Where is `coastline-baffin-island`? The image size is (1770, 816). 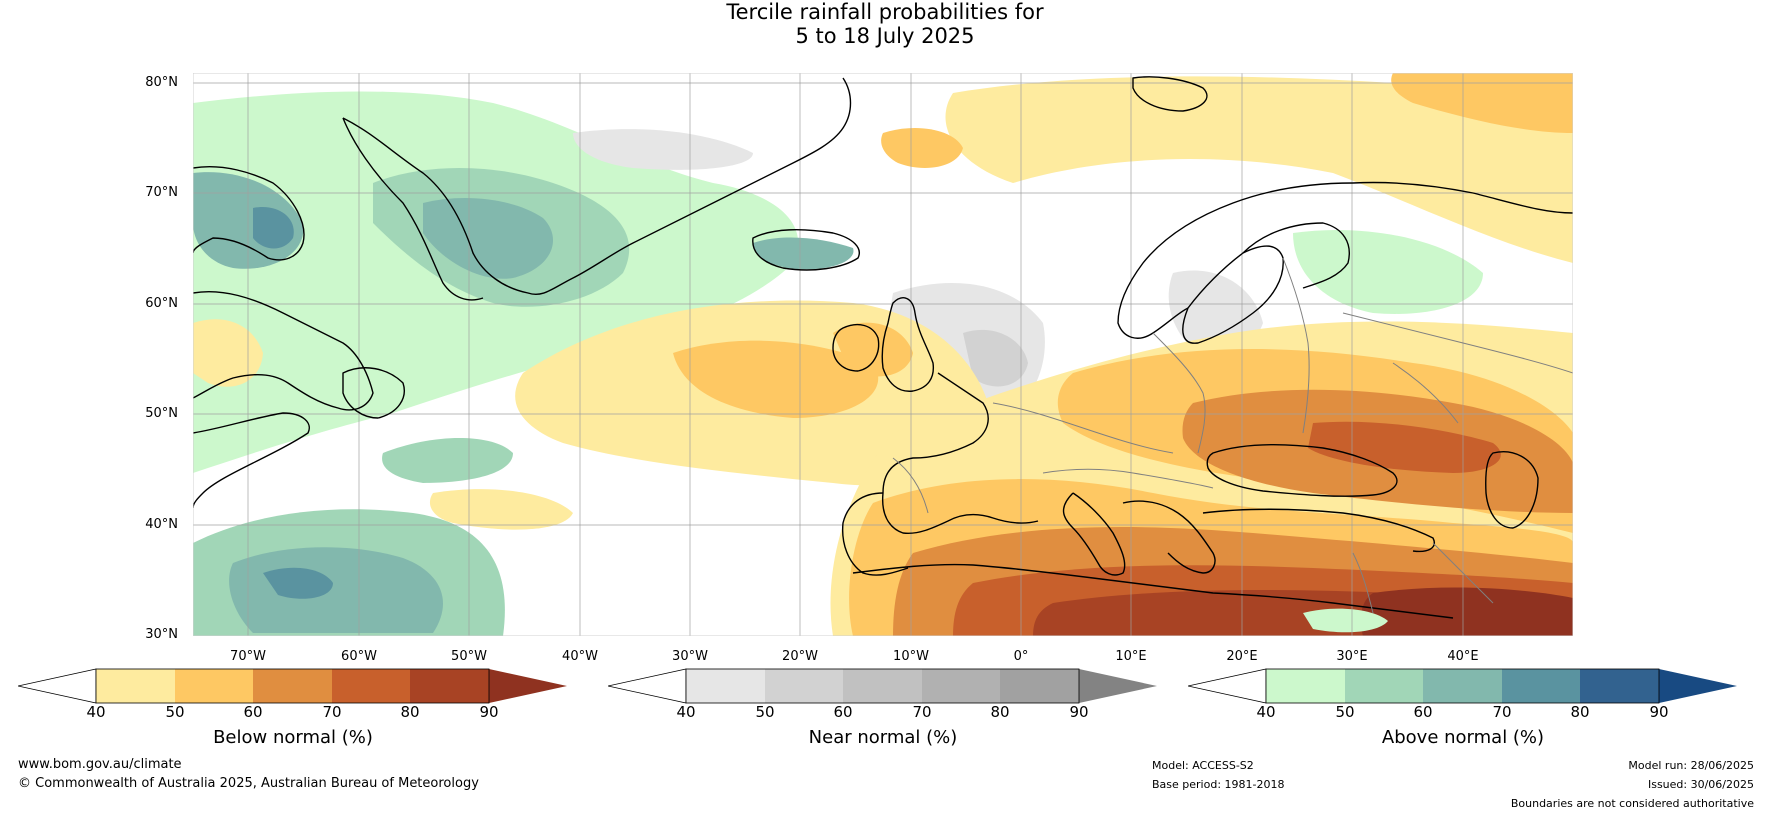
coastline-baffin-island is located at coordinates (249, 213).